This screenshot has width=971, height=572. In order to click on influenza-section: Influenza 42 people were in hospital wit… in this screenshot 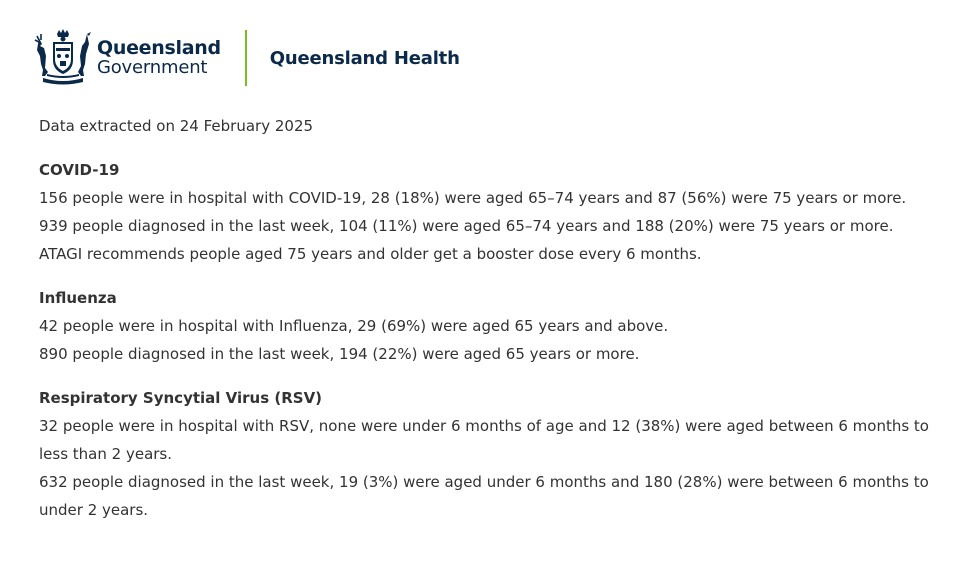, I will do `click(494, 326)`.